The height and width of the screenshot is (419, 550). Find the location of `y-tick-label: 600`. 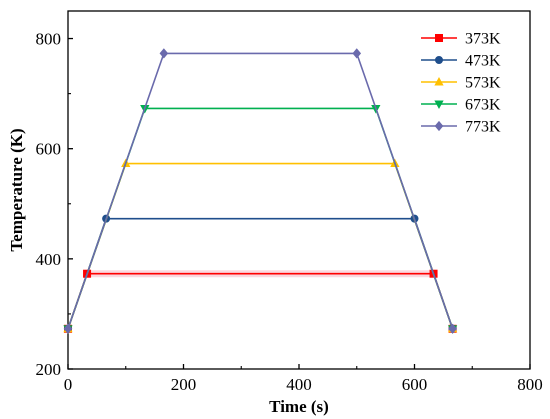

y-tick-label: 600 is located at coordinates (49, 149).